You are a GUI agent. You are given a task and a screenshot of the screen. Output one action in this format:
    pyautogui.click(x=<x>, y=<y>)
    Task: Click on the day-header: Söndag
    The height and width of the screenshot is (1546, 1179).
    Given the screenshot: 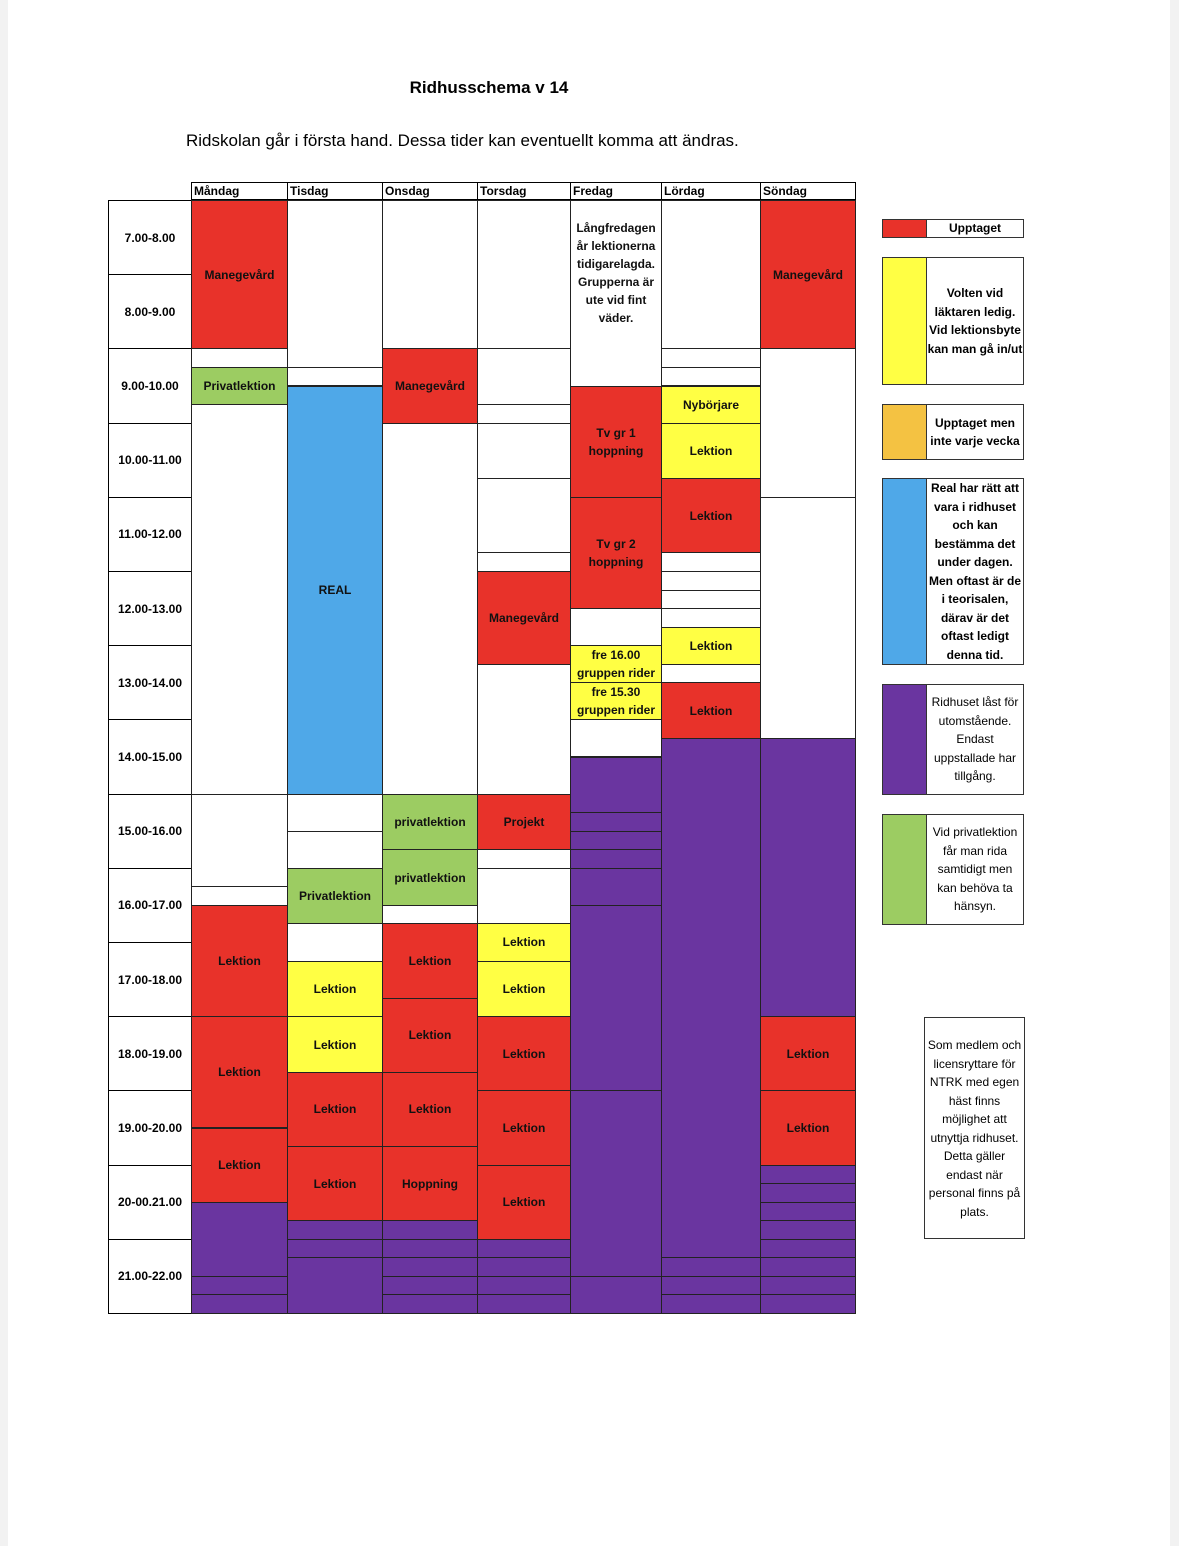 What is the action you would take?
    pyautogui.click(x=808, y=191)
    